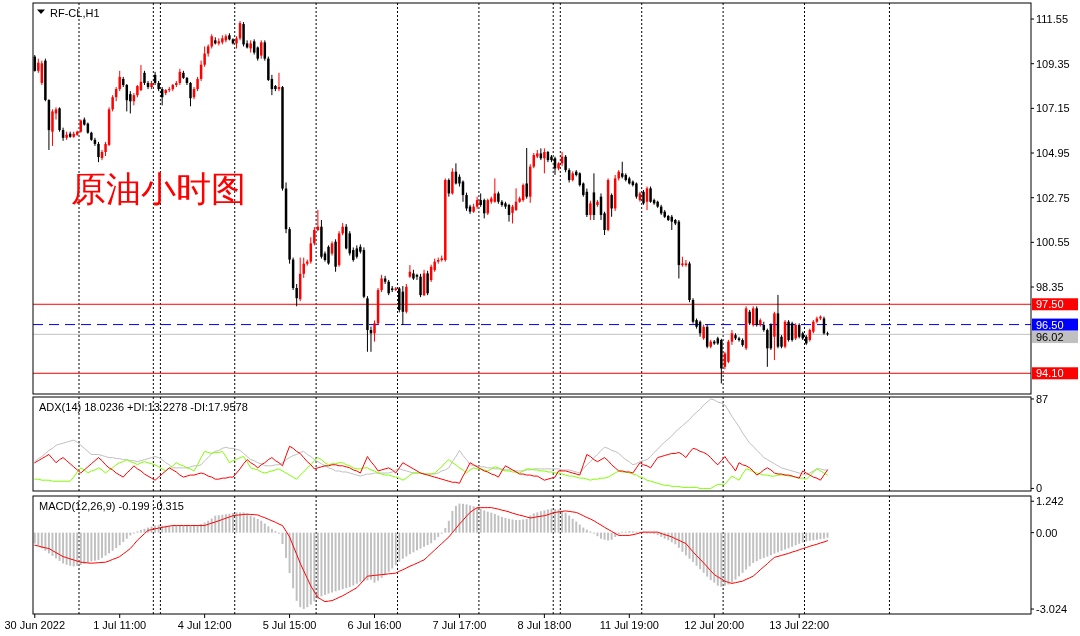  I want to click on ref-line-label: 97.50, so click(1050, 304).